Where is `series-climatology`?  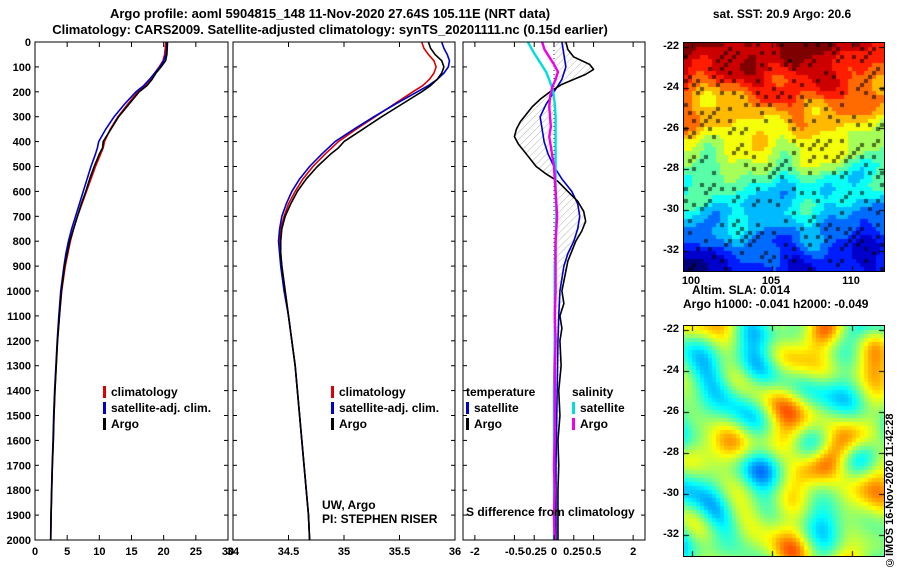 series-climatology is located at coordinates (108, 291).